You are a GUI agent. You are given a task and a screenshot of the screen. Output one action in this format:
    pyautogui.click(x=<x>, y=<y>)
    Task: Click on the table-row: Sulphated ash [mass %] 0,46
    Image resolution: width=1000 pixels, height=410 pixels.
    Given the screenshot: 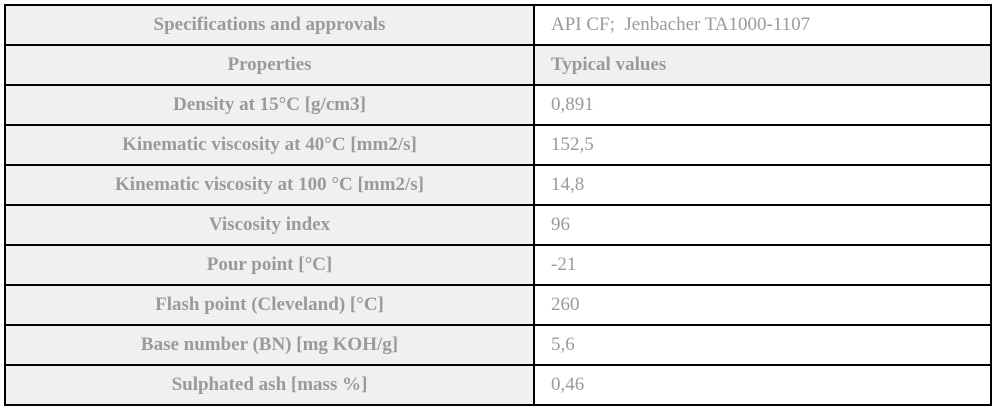 What is the action you would take?
    pyautogui.click(x=498, y=385)
    